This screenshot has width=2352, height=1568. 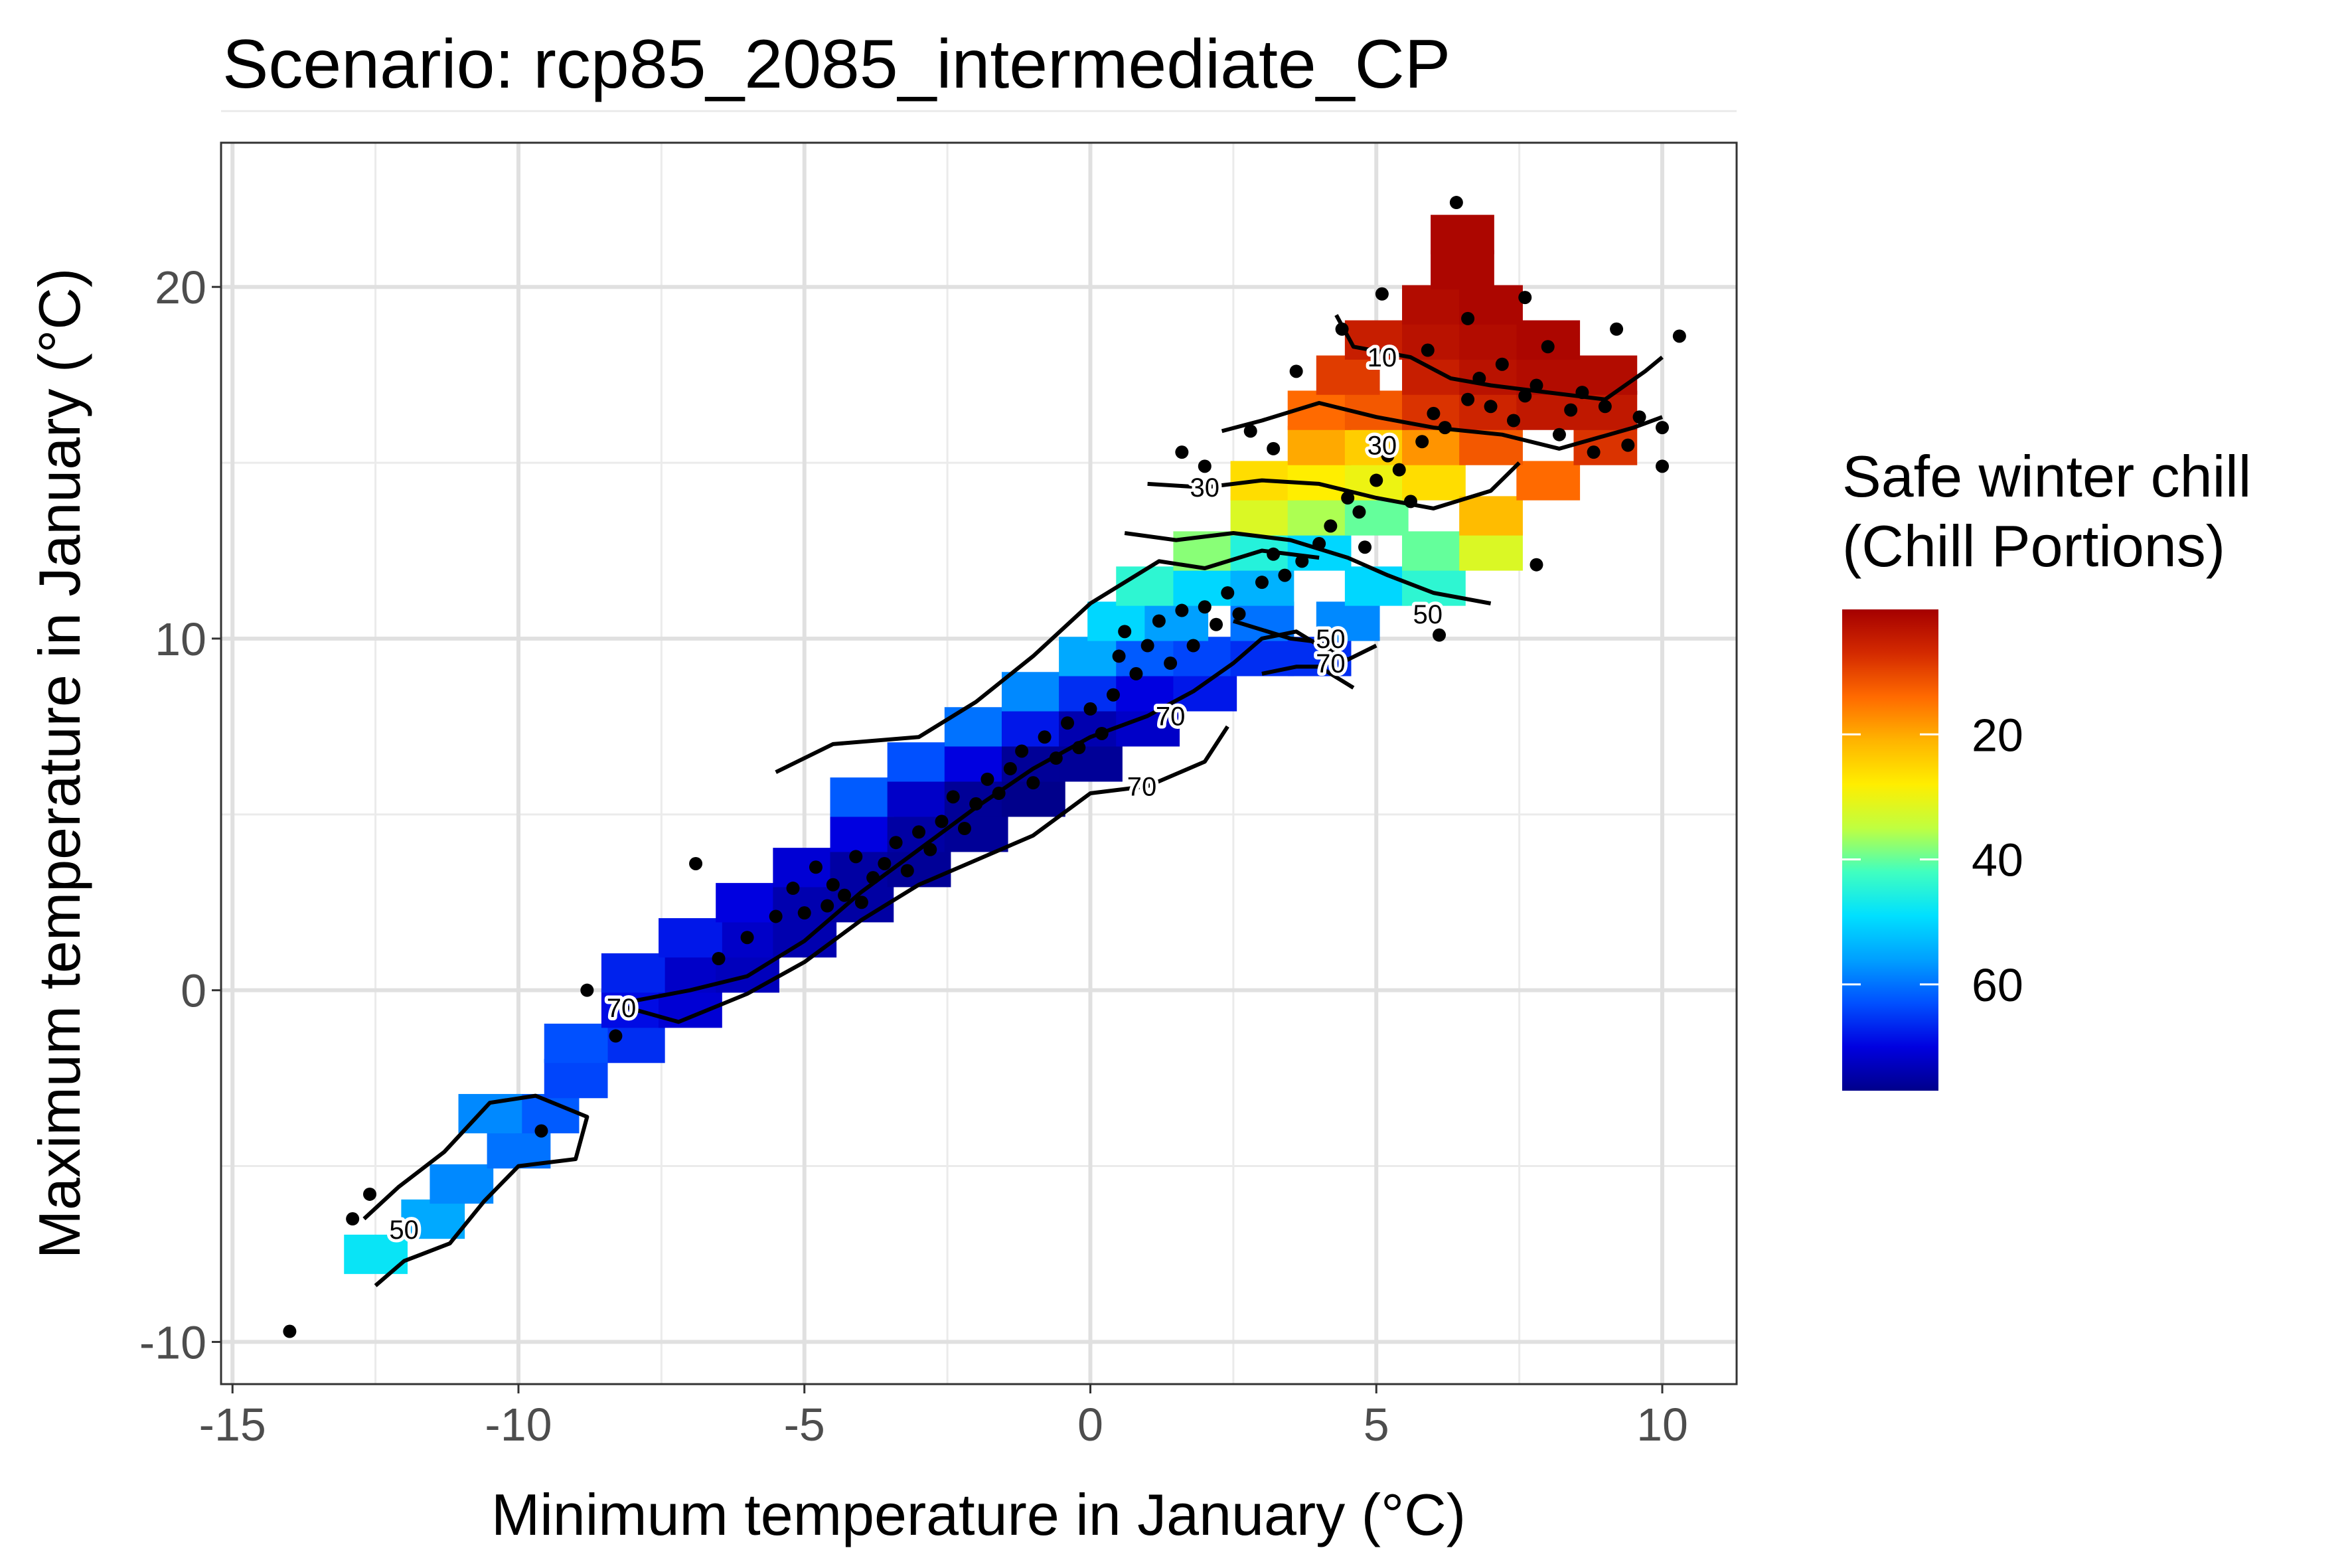 I want to click on y-tick-label: 20, so click(x=180, y=287).